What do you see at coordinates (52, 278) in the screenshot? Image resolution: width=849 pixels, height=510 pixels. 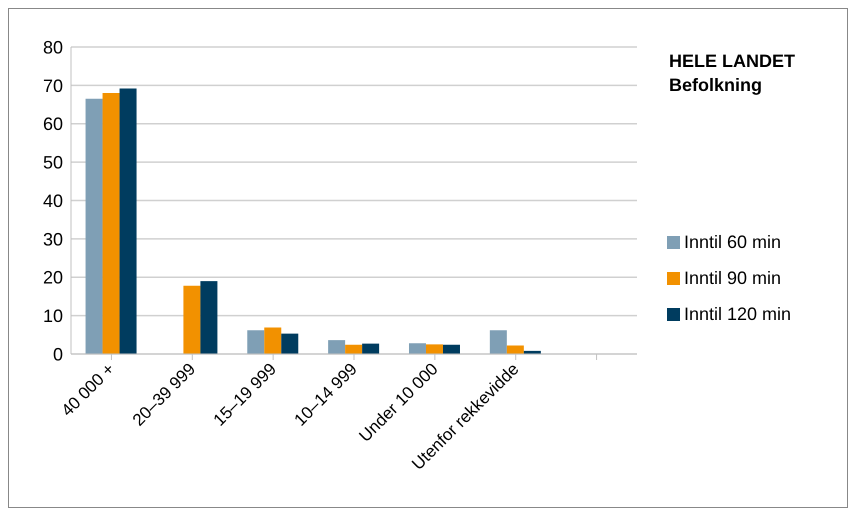 I see `y-tick-label: 20` at bounding box center [52, 278].